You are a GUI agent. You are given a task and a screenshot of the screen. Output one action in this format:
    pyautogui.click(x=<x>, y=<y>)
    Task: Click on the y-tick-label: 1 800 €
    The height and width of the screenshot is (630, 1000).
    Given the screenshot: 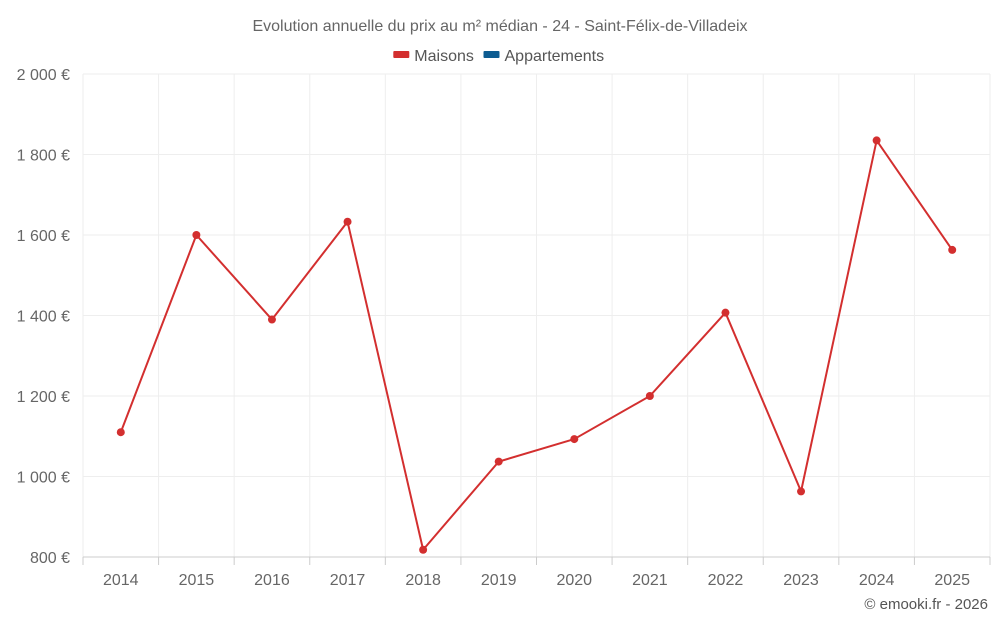 What is the action you would take?
    pyautogui.click(x=43, y=156)
    